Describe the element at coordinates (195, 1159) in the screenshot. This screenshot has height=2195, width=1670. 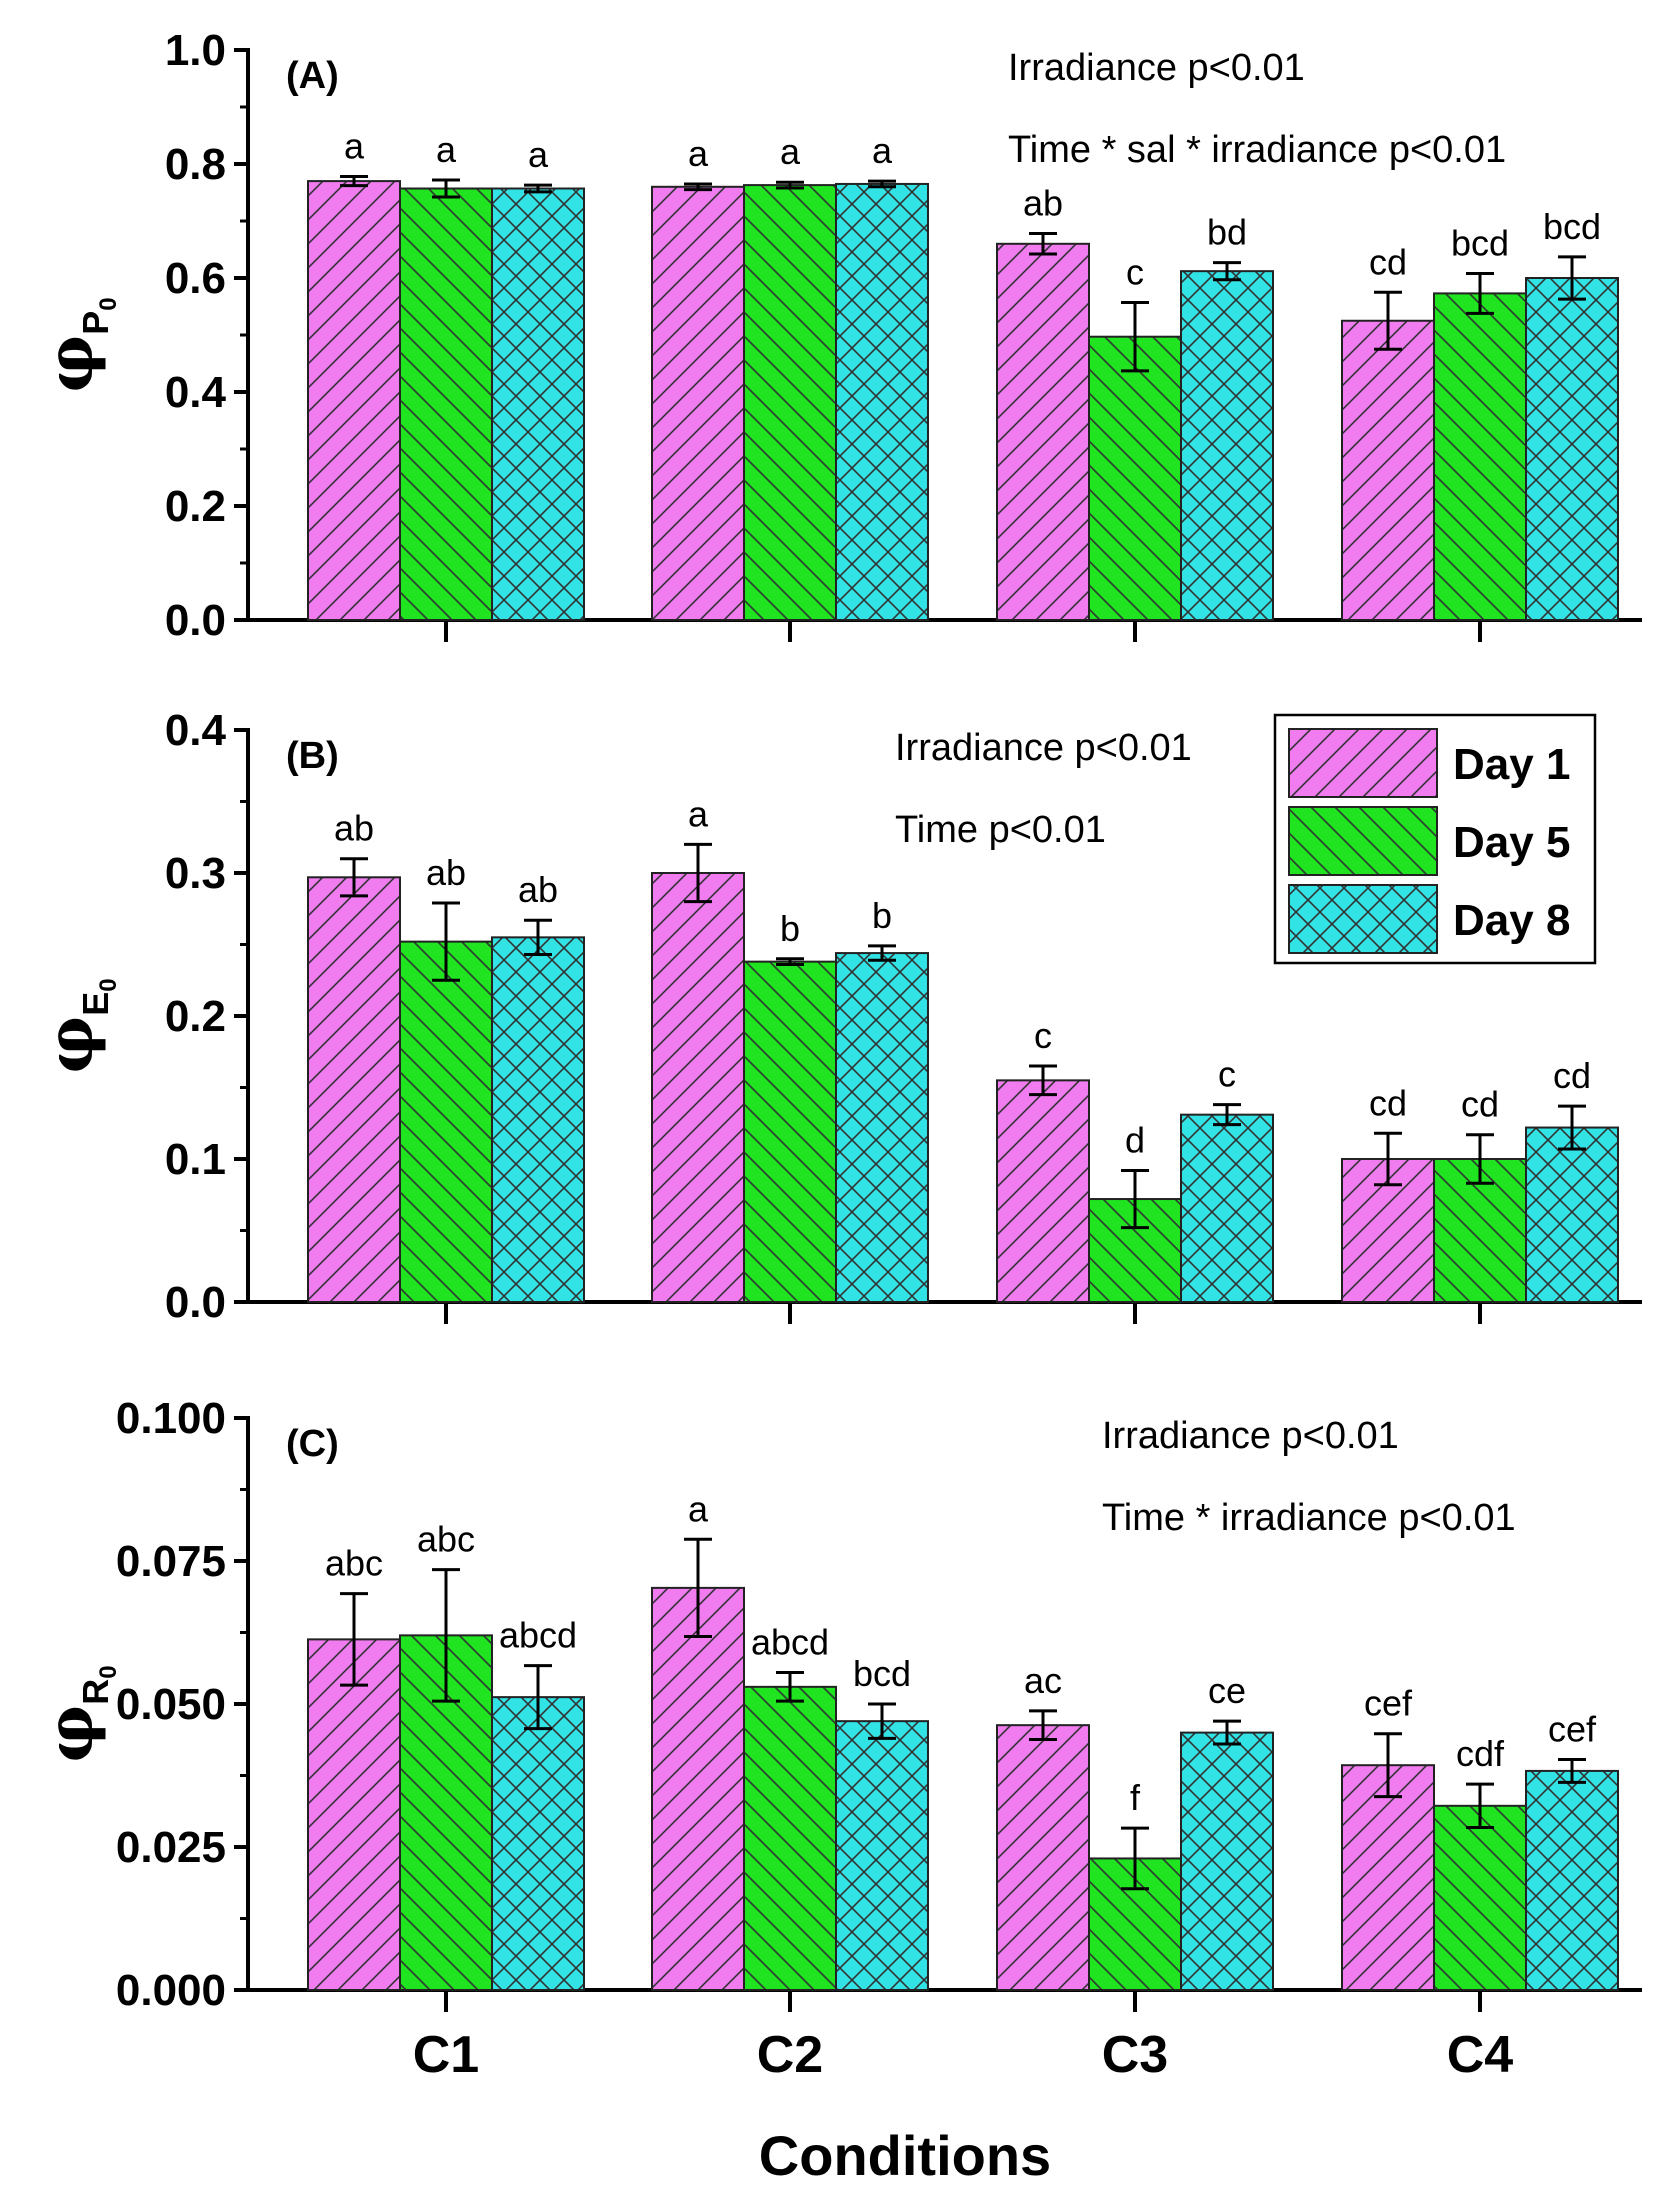
I see `y-tick-label: 0.1` at that location.